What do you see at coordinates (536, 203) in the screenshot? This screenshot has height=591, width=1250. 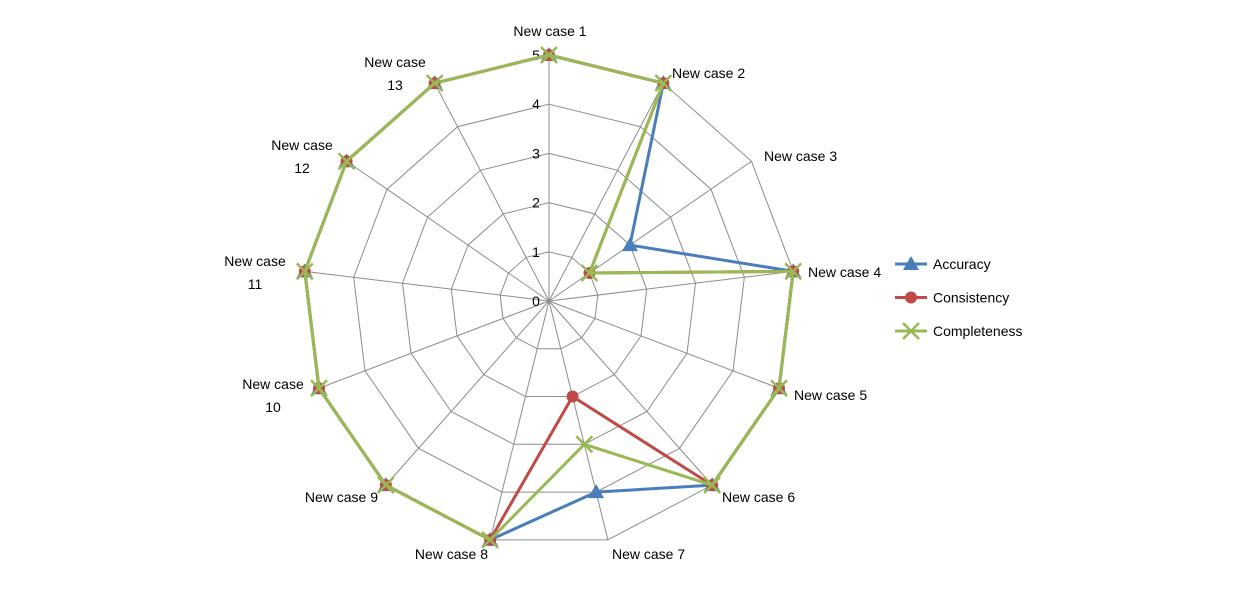 I see `tick-label: 2` at bounding box center [536, 203].